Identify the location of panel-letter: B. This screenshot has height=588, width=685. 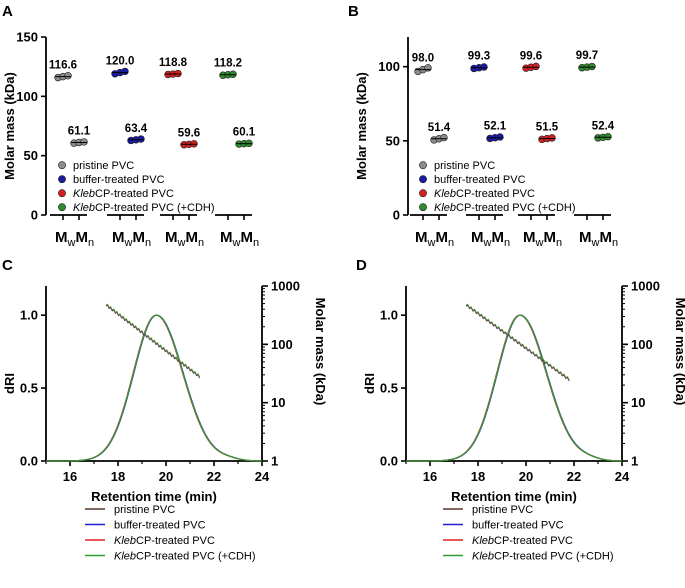
(353, 11).